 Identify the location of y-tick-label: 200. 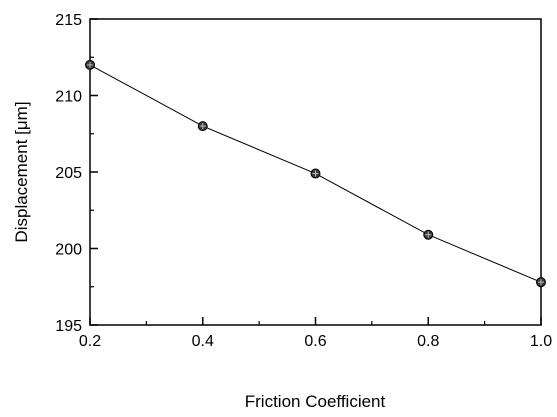
(68, 250).